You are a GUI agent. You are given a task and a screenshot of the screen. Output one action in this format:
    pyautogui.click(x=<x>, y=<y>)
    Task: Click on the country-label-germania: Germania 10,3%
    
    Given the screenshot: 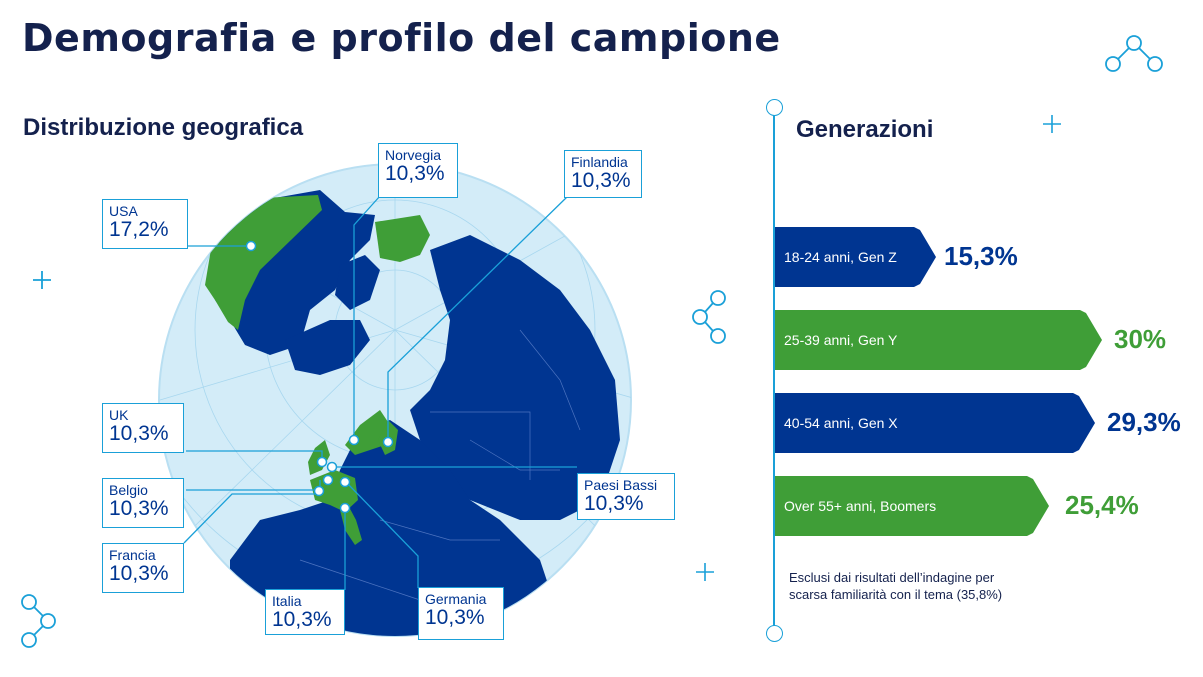 What is the action you would take?
    pyautogui.click(x=461, y=613)
    